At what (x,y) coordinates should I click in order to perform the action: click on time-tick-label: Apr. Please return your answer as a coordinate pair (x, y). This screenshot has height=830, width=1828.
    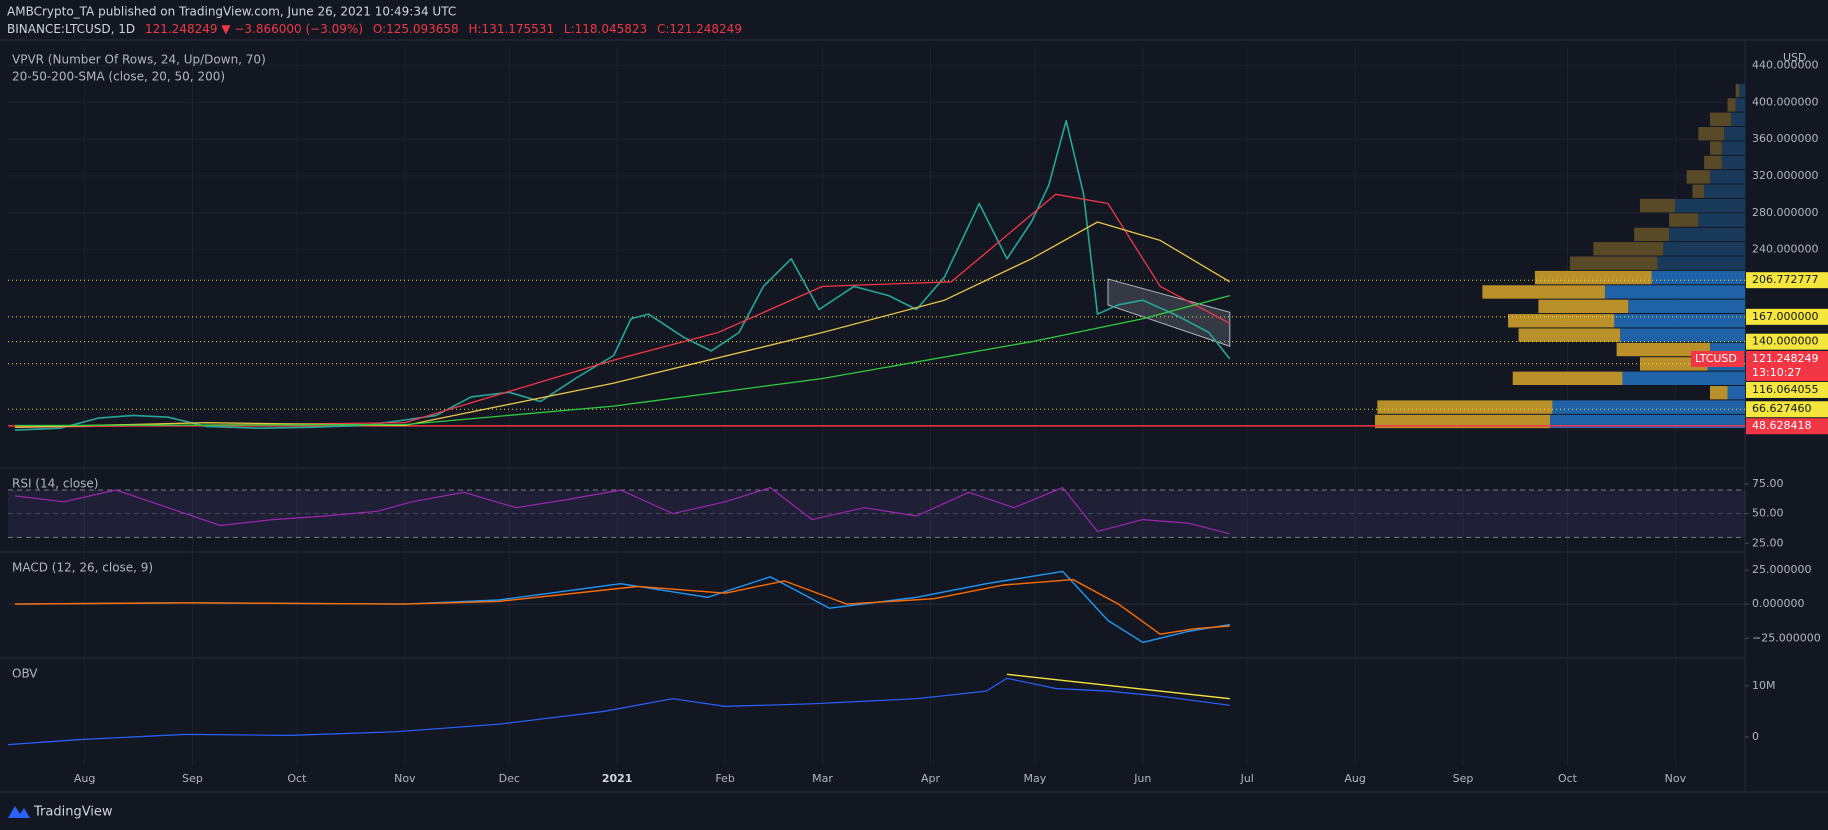
    Looking at the image, I should click on (931, 778).